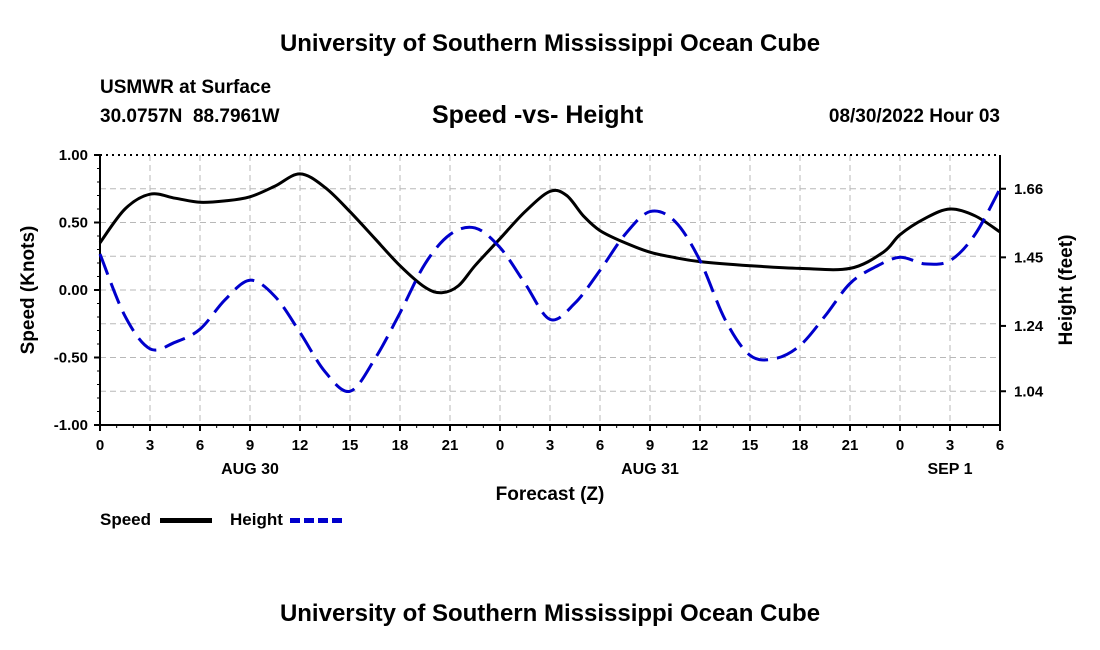 The width and height of the screenshot is (1100, 650). I want to click on y-left-tick-label: 0.00, so click(73, 290).